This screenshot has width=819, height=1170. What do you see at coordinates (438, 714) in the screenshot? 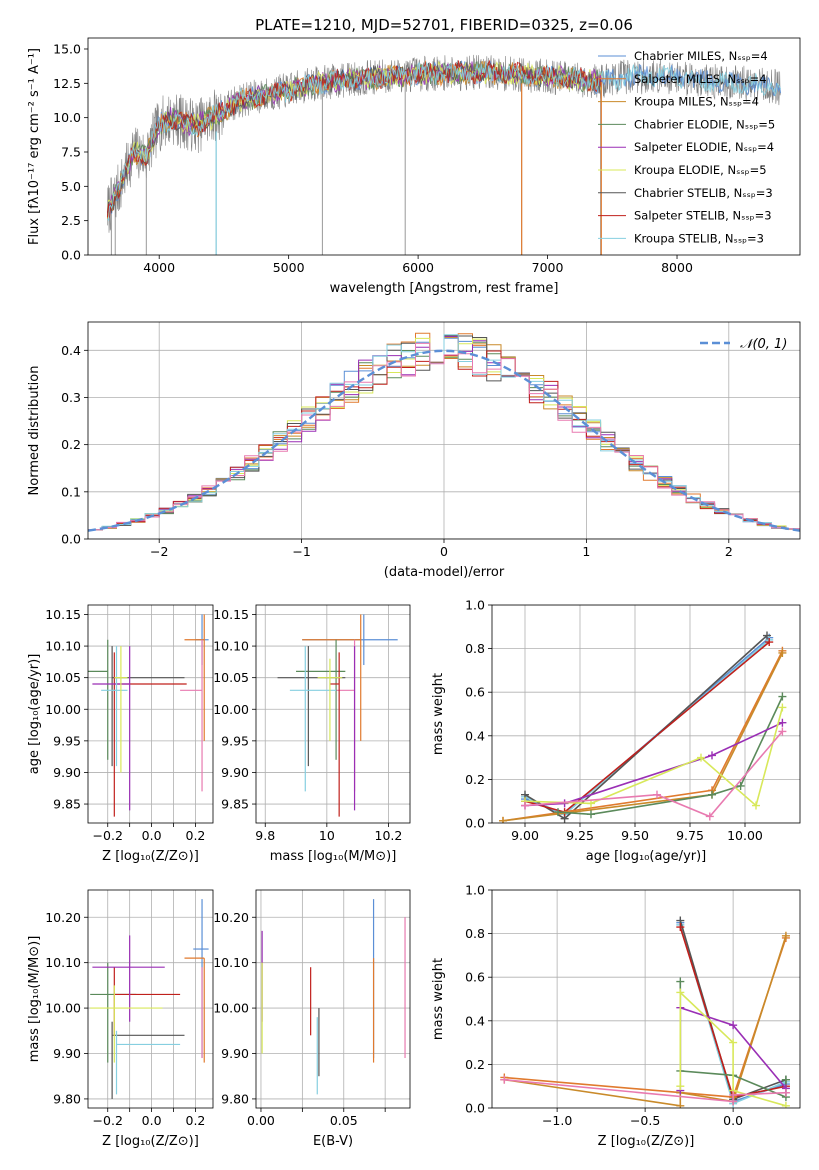
I see `y-axis-label: mass weight` at bounding box center [438, 714].